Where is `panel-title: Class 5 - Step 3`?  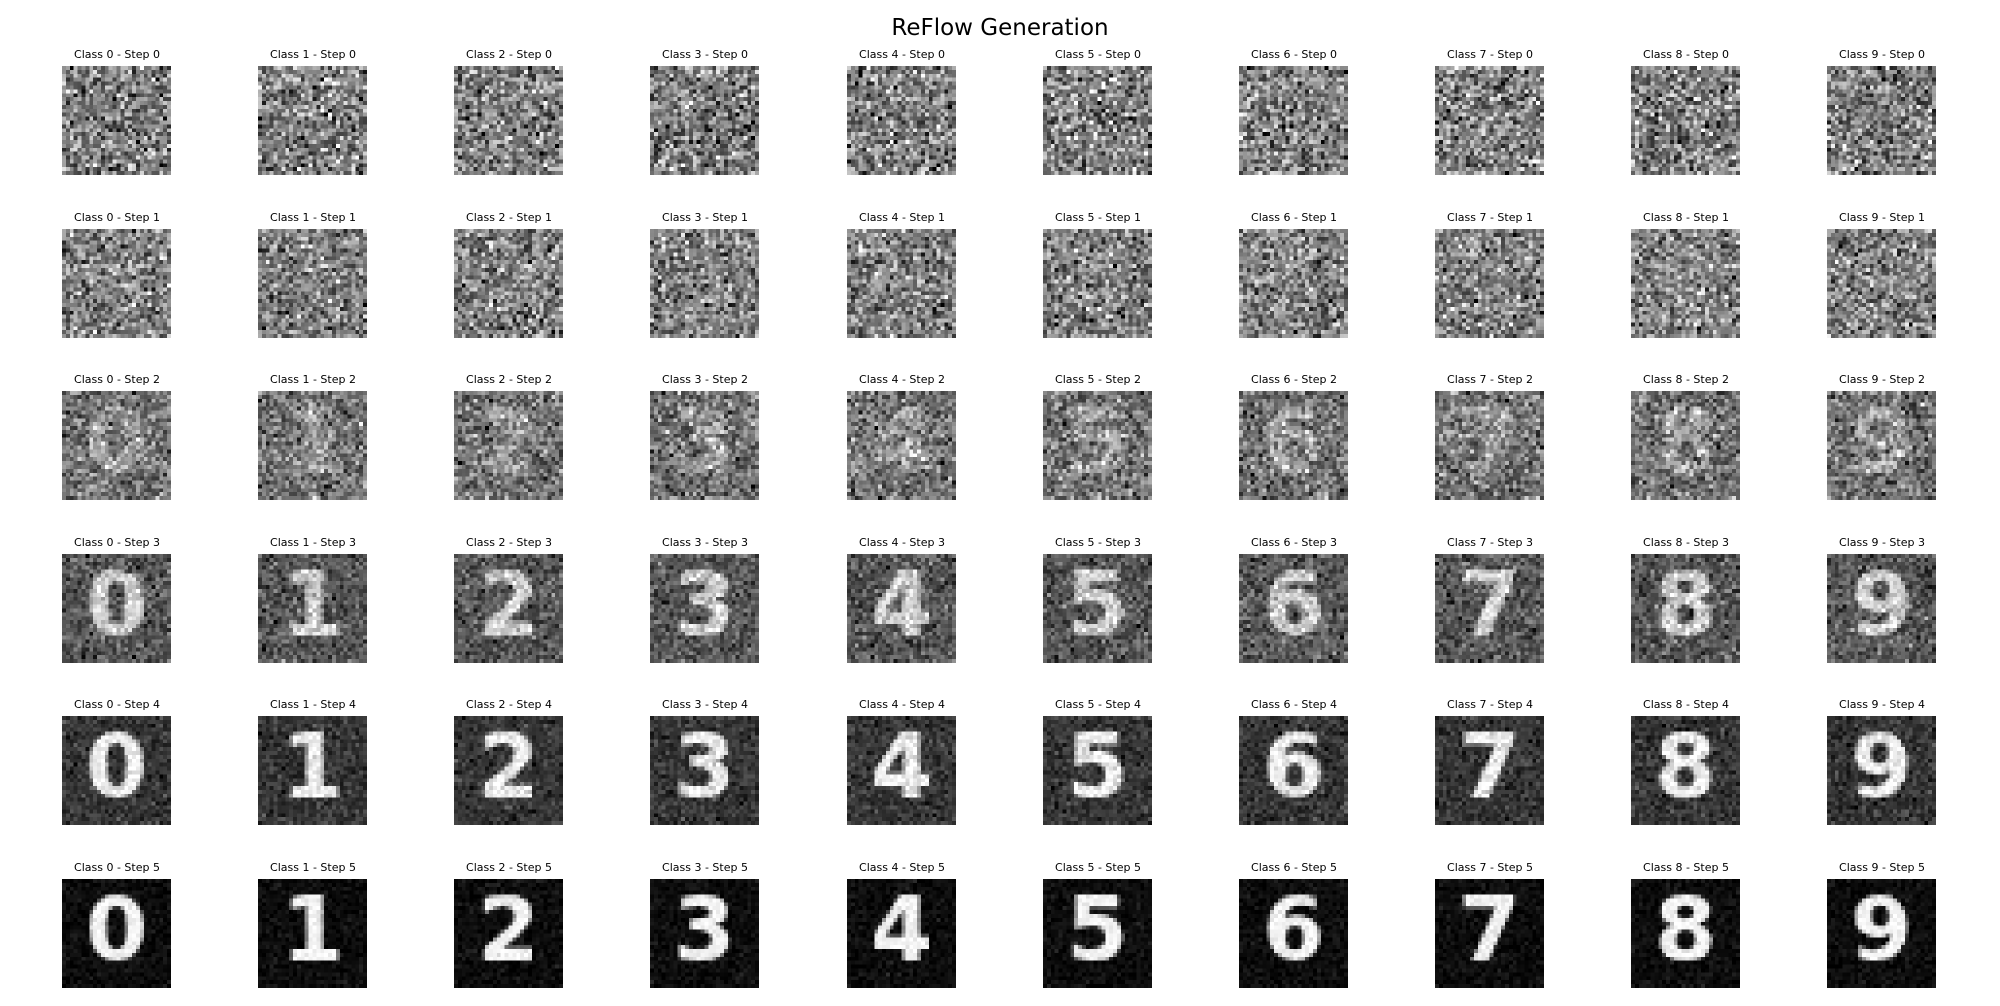
panel-title: Class 5 - Step 3 is located at coordinates (1098, 542).